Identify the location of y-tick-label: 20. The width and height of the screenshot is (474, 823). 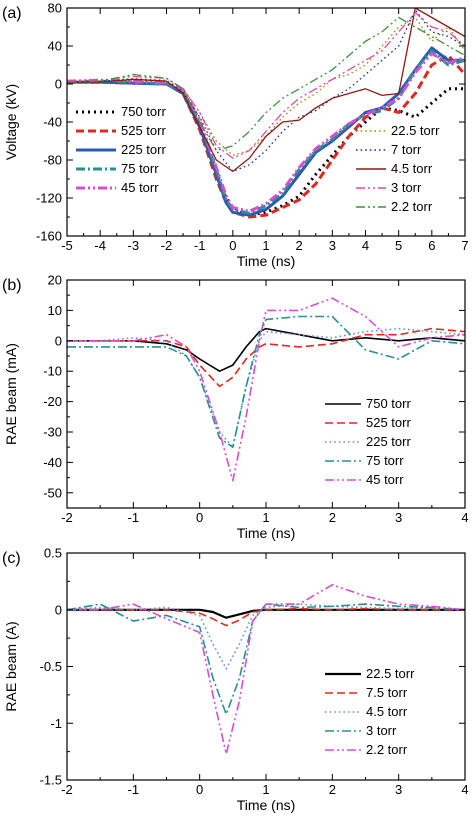
(55, 280).